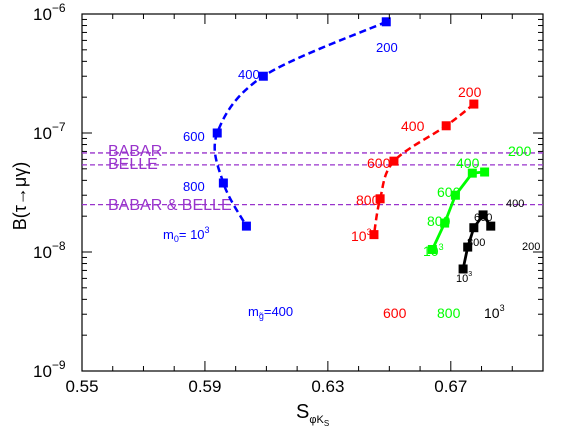  Describe the element at coordinates (369, 232) in the screenshot. I see `series-1-label-4-sup: 3` at that location.